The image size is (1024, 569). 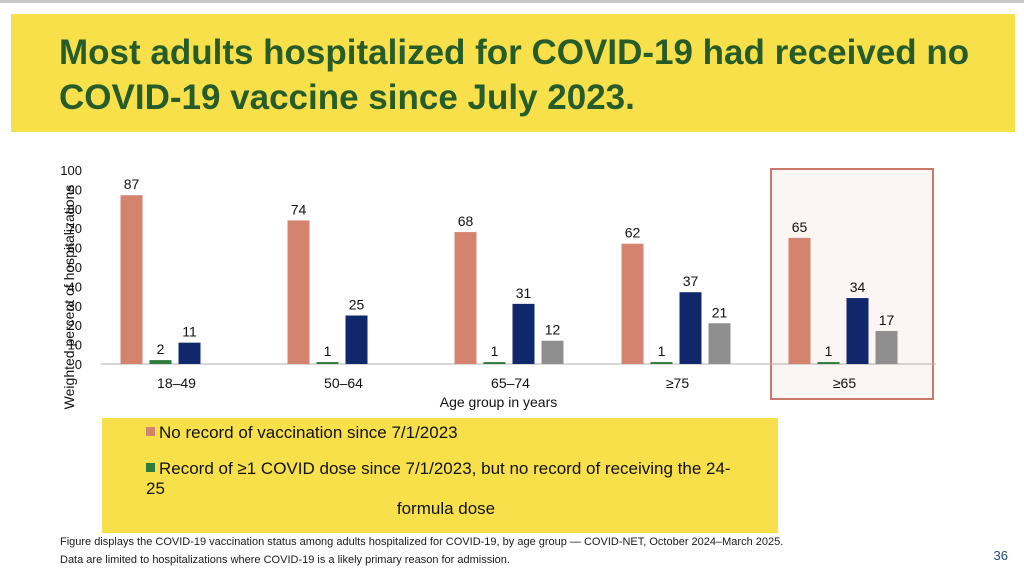 I want to click on y-axis-title: Weighted percent of hospitalizations, so click(x=69, y=297).